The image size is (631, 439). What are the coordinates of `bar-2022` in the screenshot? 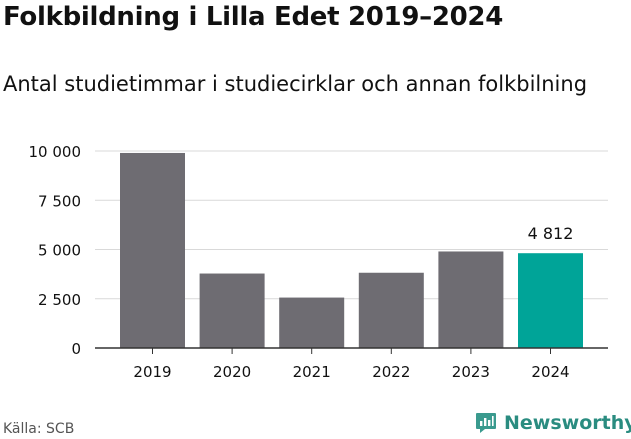 It's located at (391, 310).